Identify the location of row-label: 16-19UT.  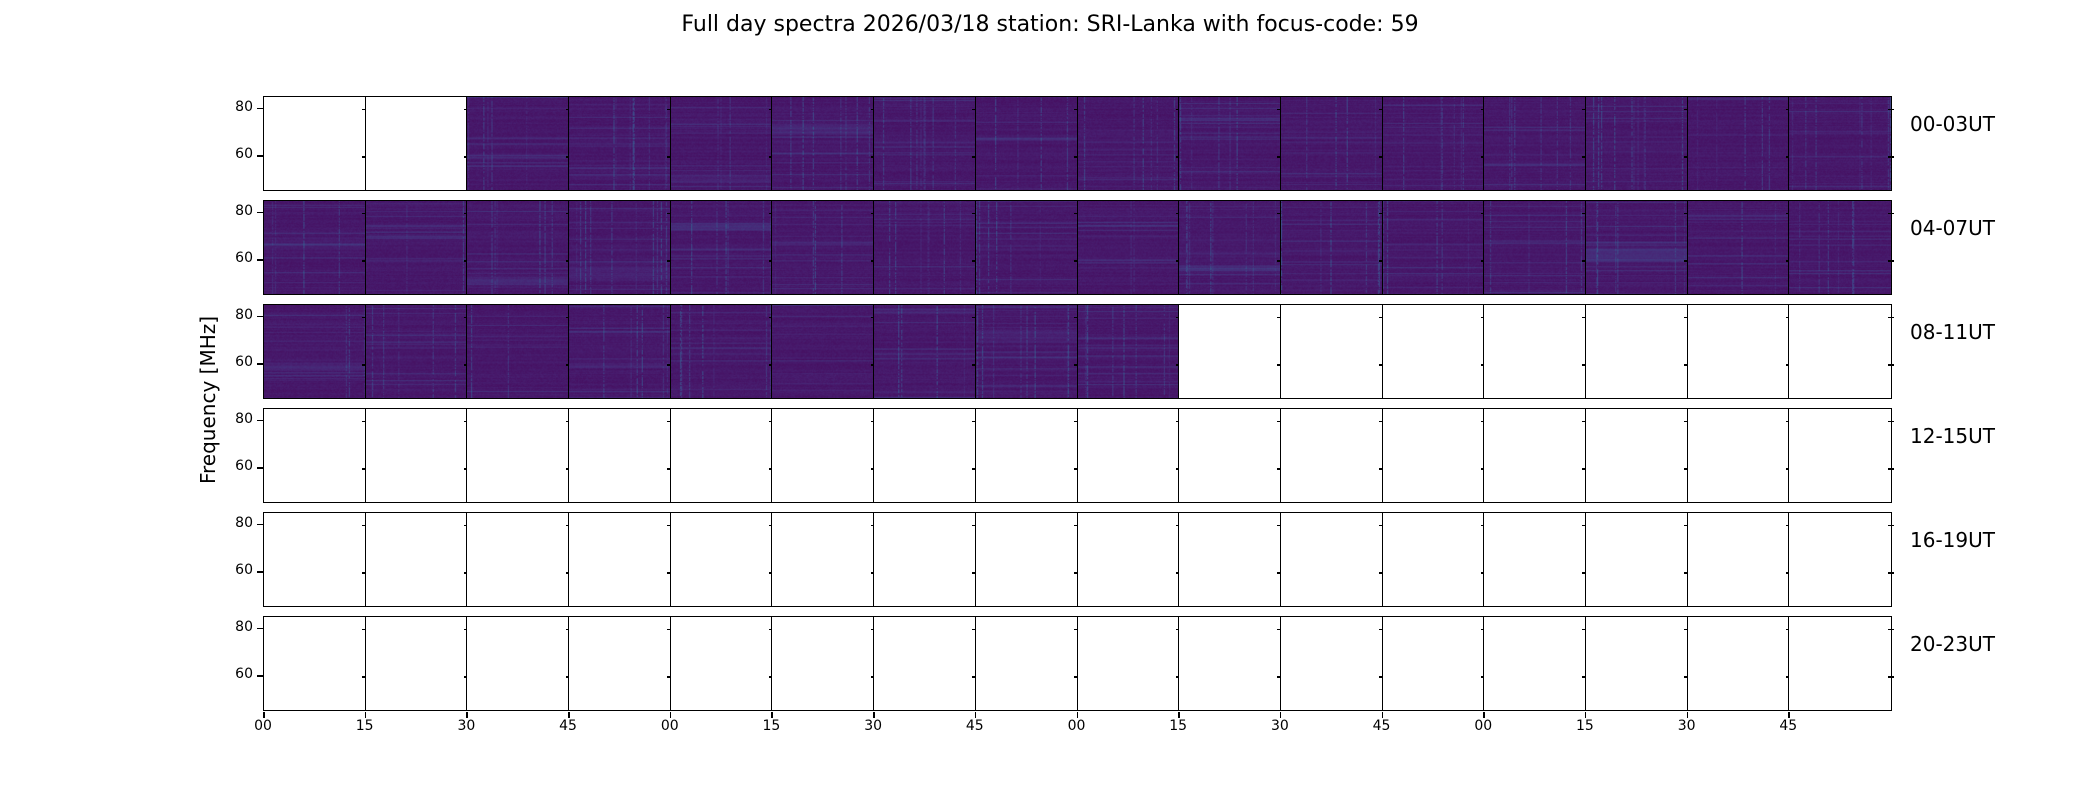
(1952, 540).